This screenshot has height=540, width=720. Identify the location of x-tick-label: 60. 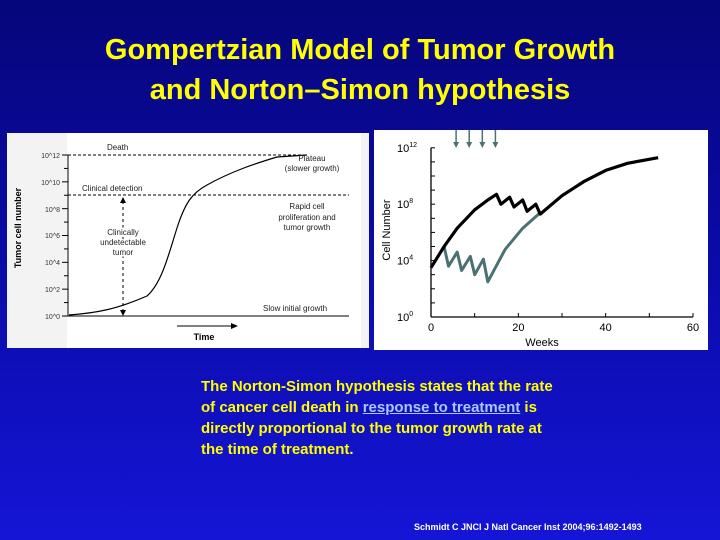
(693, 328).